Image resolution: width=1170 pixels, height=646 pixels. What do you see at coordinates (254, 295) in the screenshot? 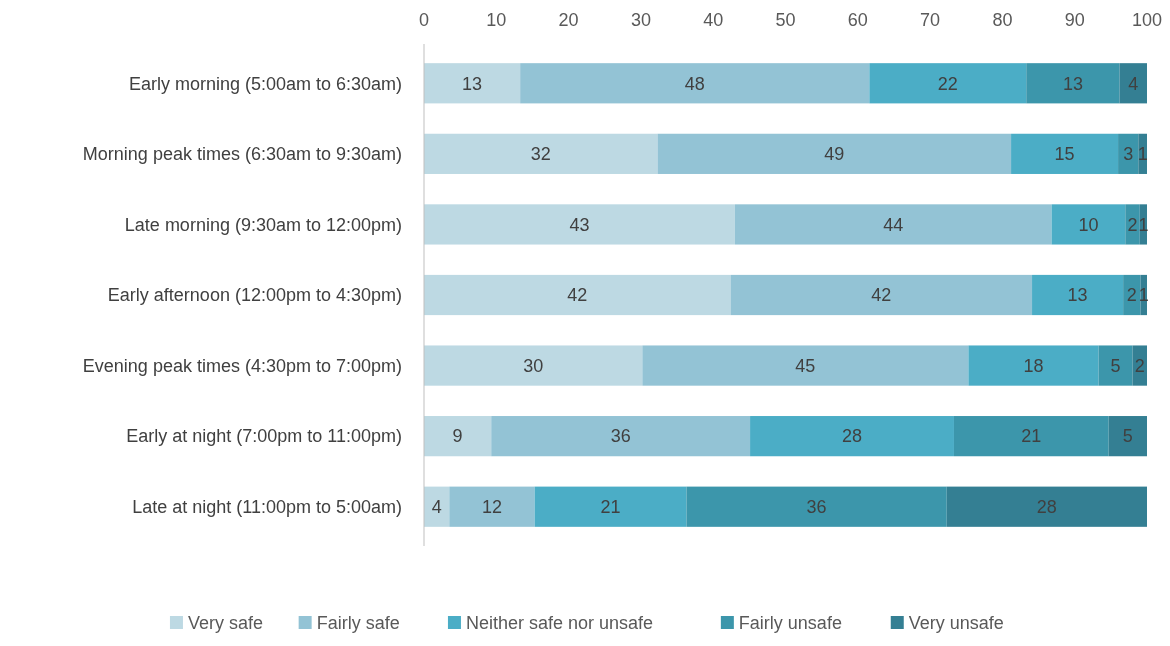
I see `y-tick-label: Early afternoon (12:00pm to 4:30pm)` at bounding box center [254, 295].